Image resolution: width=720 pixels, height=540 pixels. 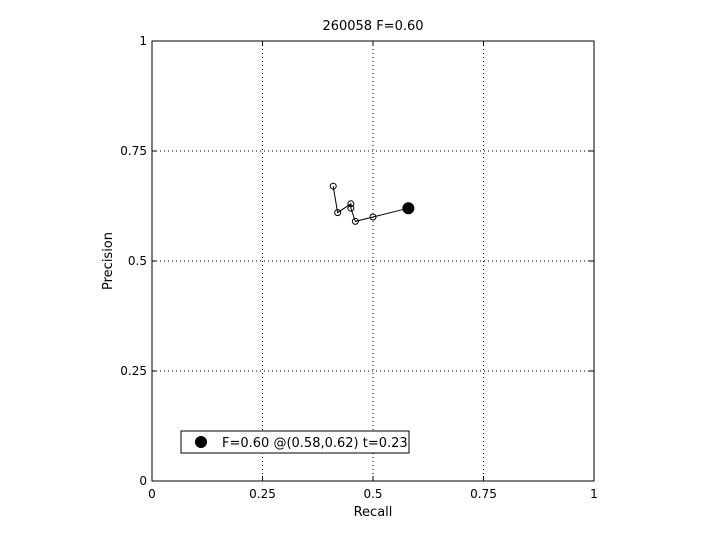 What do you see at coordinates (372, 26) in the screenshot?
I see `chart-title: 260058 F=0.60` at bounding box center [372, 26].